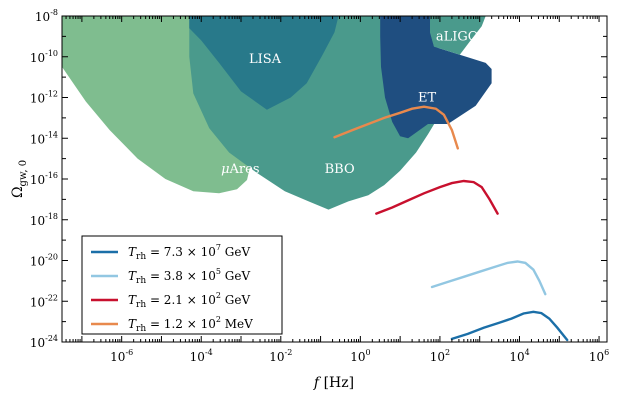 The height and width of the screenshot is (400, 622). I want to click on x-axis-unit: [Hz], so click(339, 383).